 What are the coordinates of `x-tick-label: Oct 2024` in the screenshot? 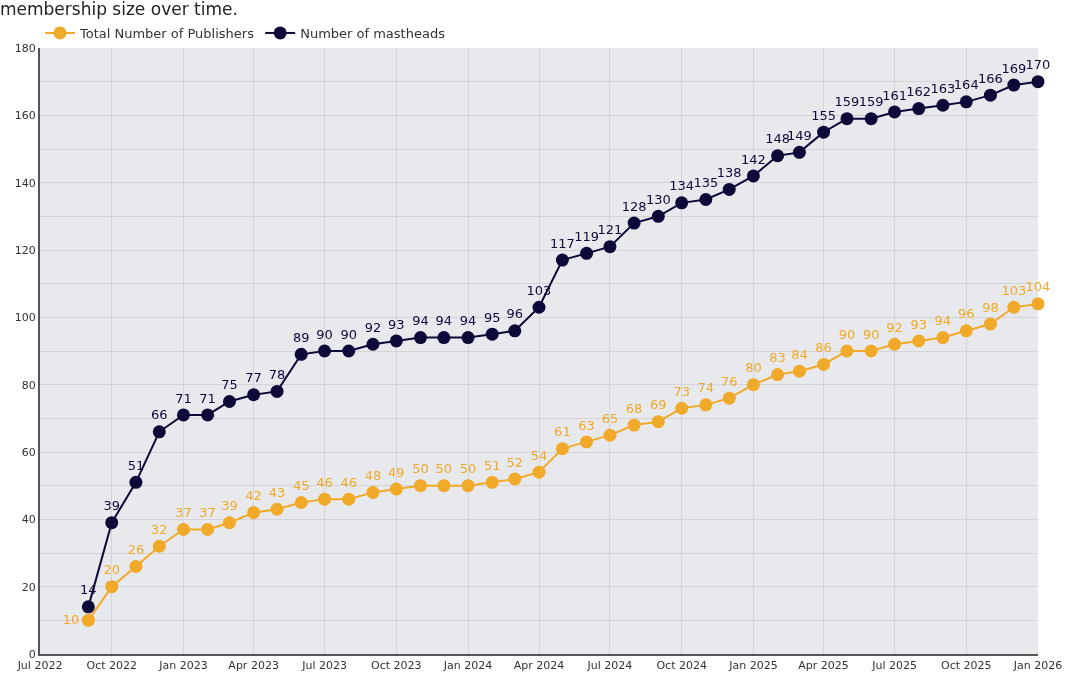 It's located at (681, 666).